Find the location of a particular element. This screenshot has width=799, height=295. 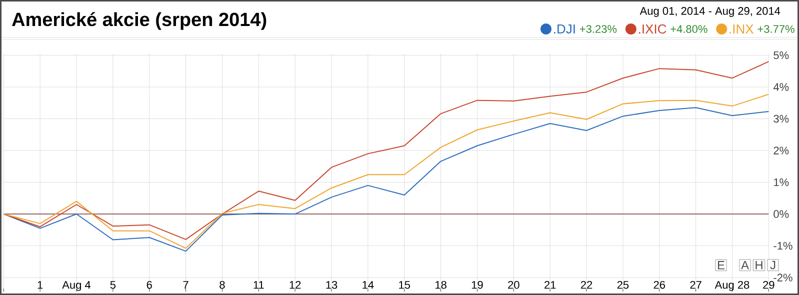

y-tick-label: -2% is located at coordinates (783, 278).